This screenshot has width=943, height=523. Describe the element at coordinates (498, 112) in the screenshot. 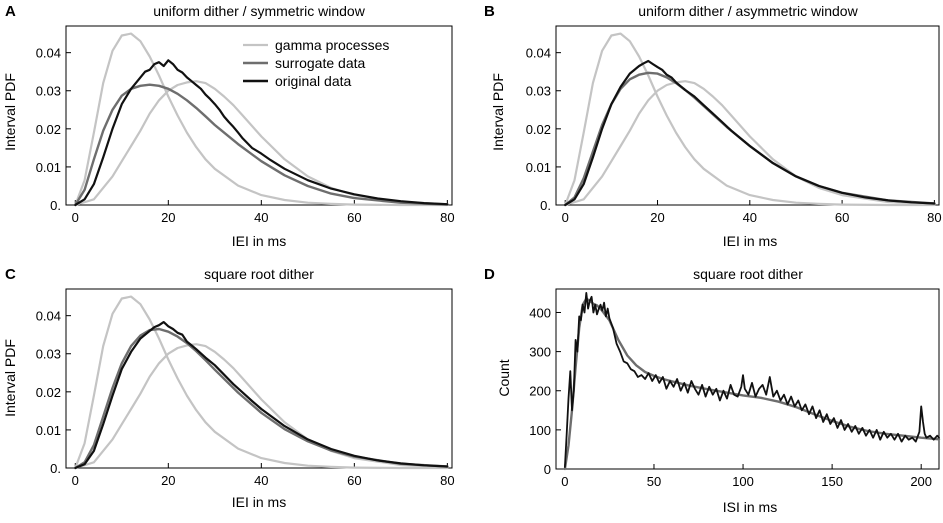

I see `panel-b-ylabel: Interval PDF` at that location.